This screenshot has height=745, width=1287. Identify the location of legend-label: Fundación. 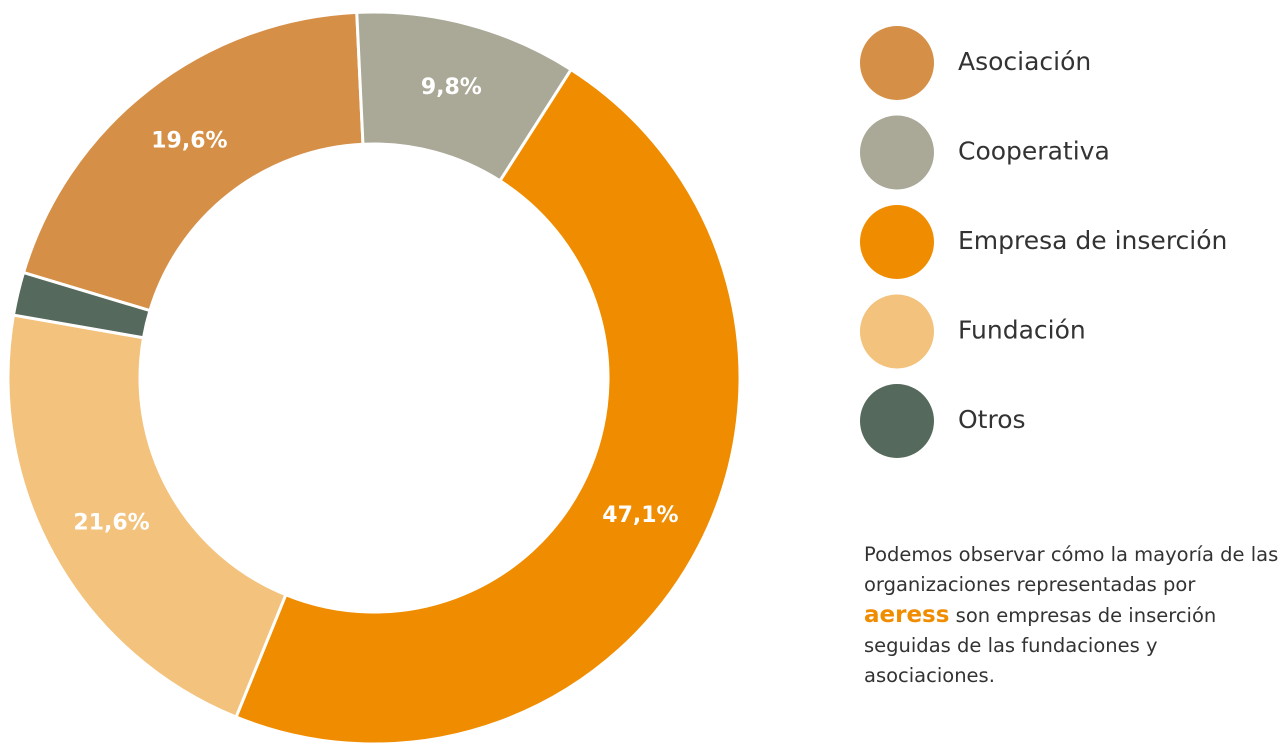
(1022, 330).